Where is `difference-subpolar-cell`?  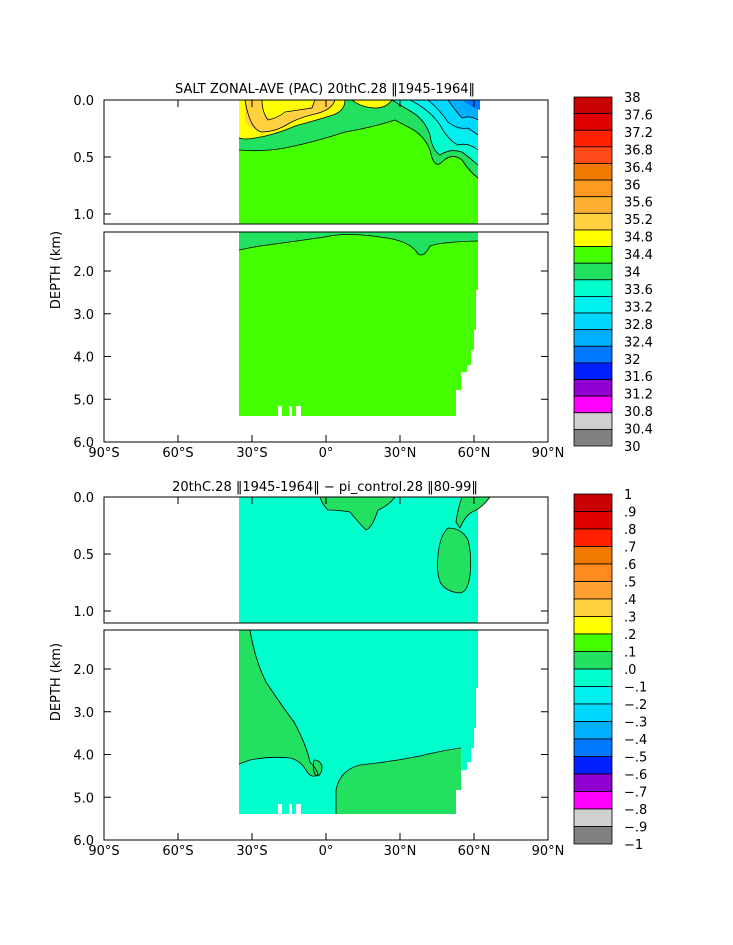
difference-subpolar-cell is located at coordinates (454, 560).